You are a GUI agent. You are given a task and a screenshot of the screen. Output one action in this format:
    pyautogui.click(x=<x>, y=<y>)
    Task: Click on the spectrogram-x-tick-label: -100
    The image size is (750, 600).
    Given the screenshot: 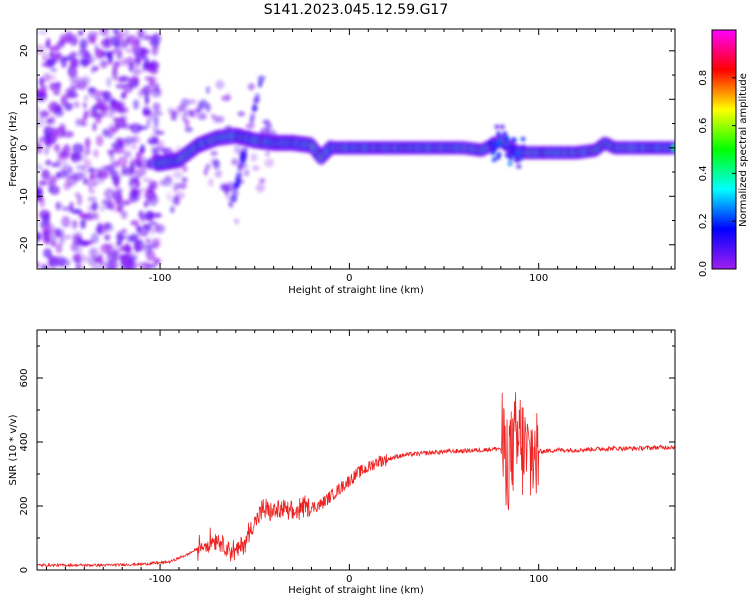 What is the action you would take?
    pyautogui.click(x=160, y=278)
    